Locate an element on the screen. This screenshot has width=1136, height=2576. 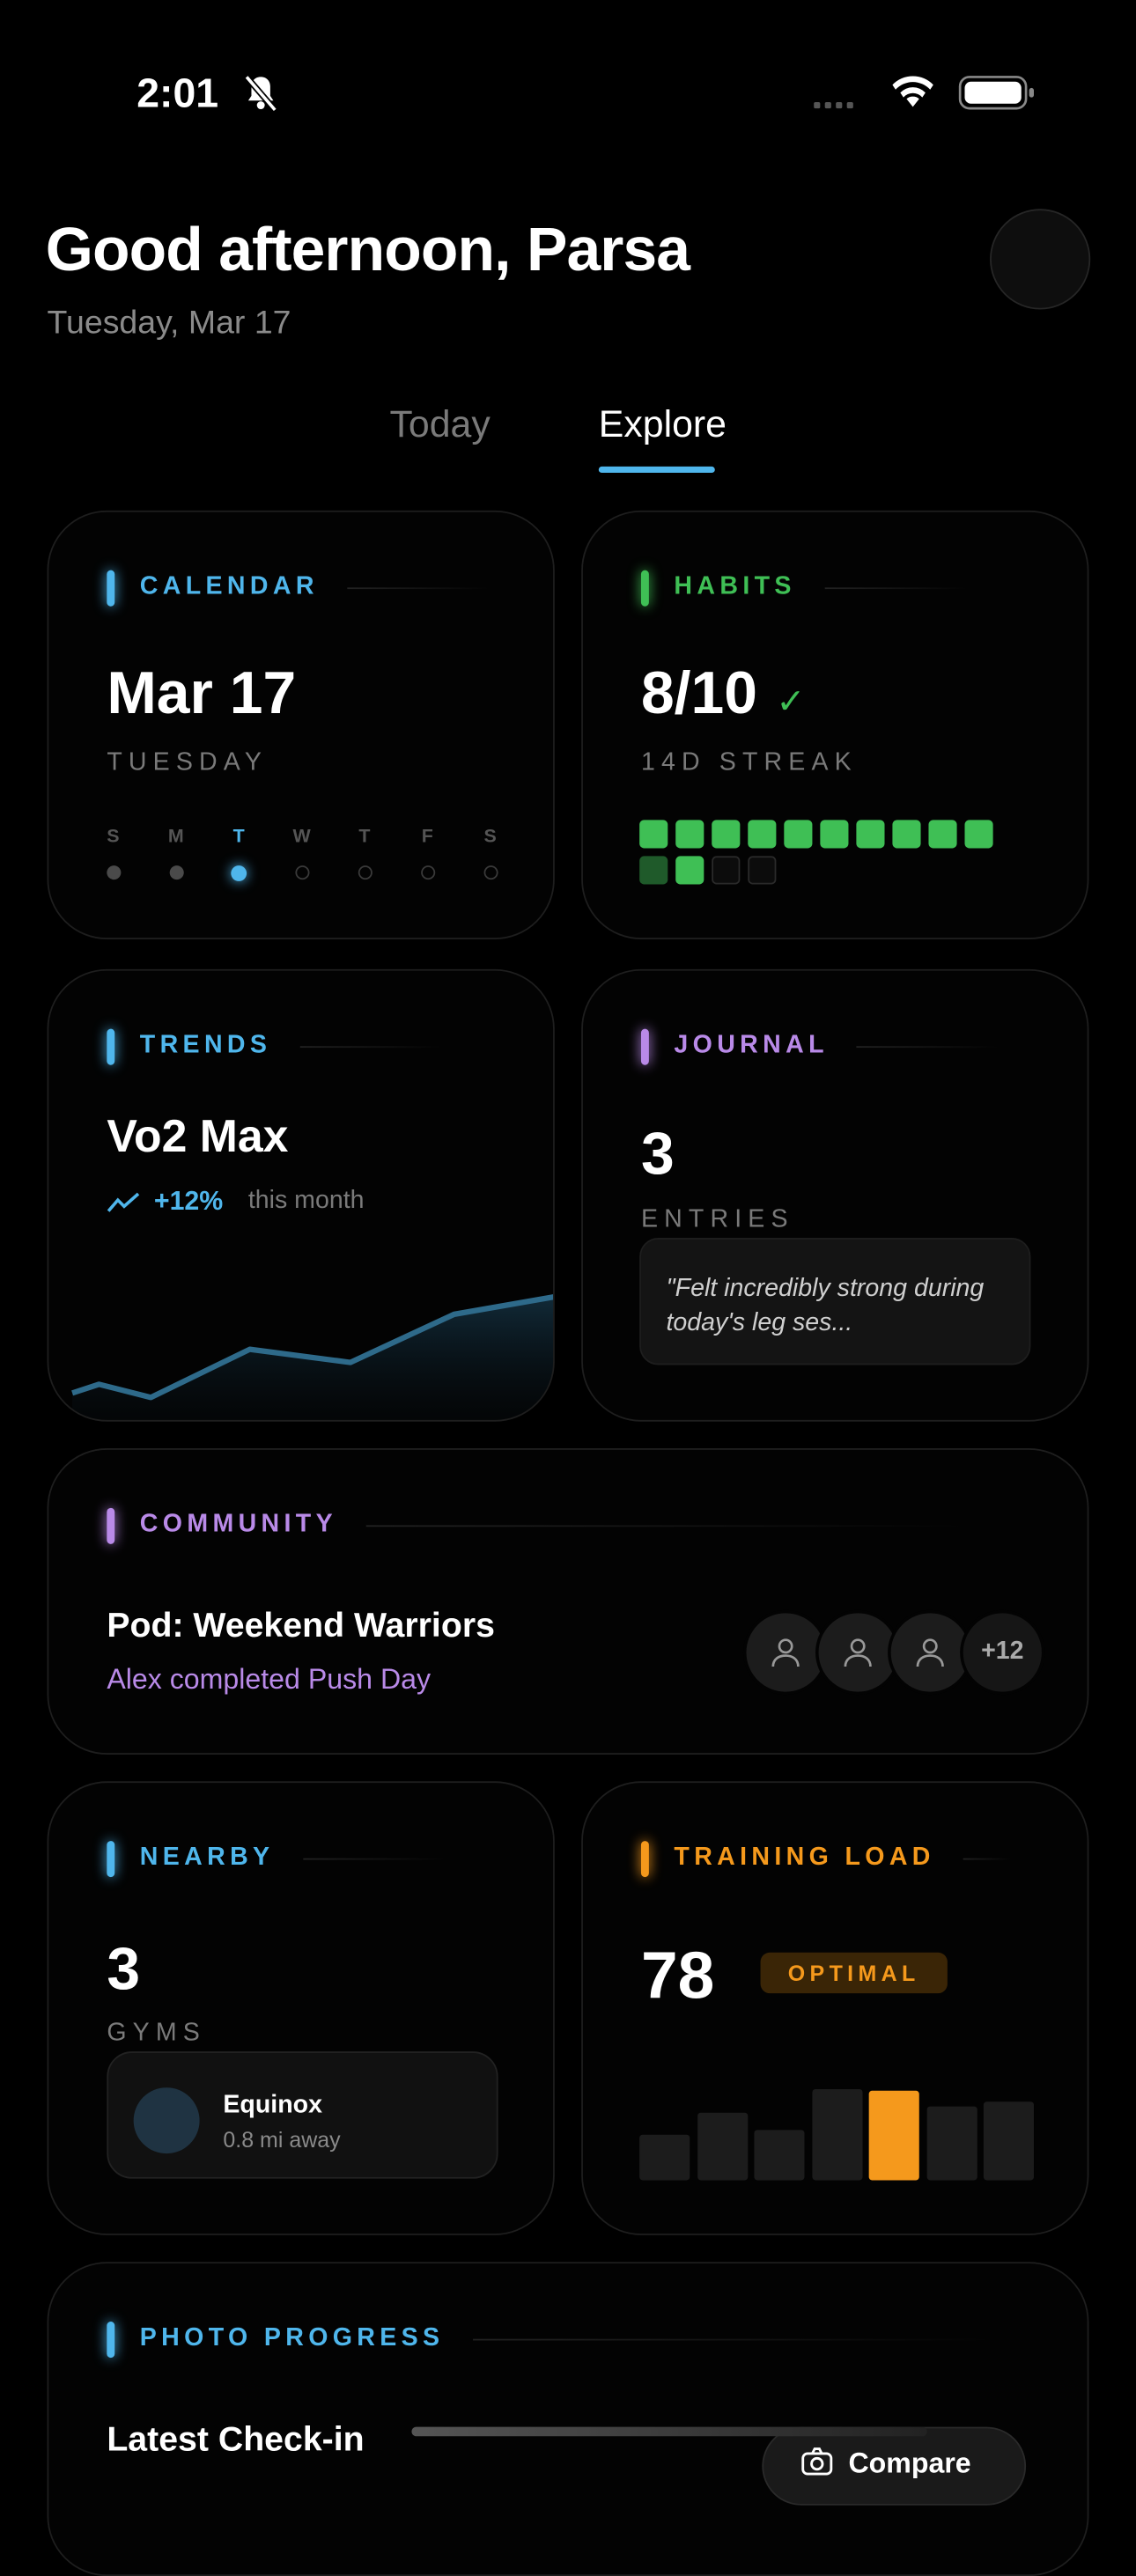
weekday-3: W is located at coordinates (302, 853).